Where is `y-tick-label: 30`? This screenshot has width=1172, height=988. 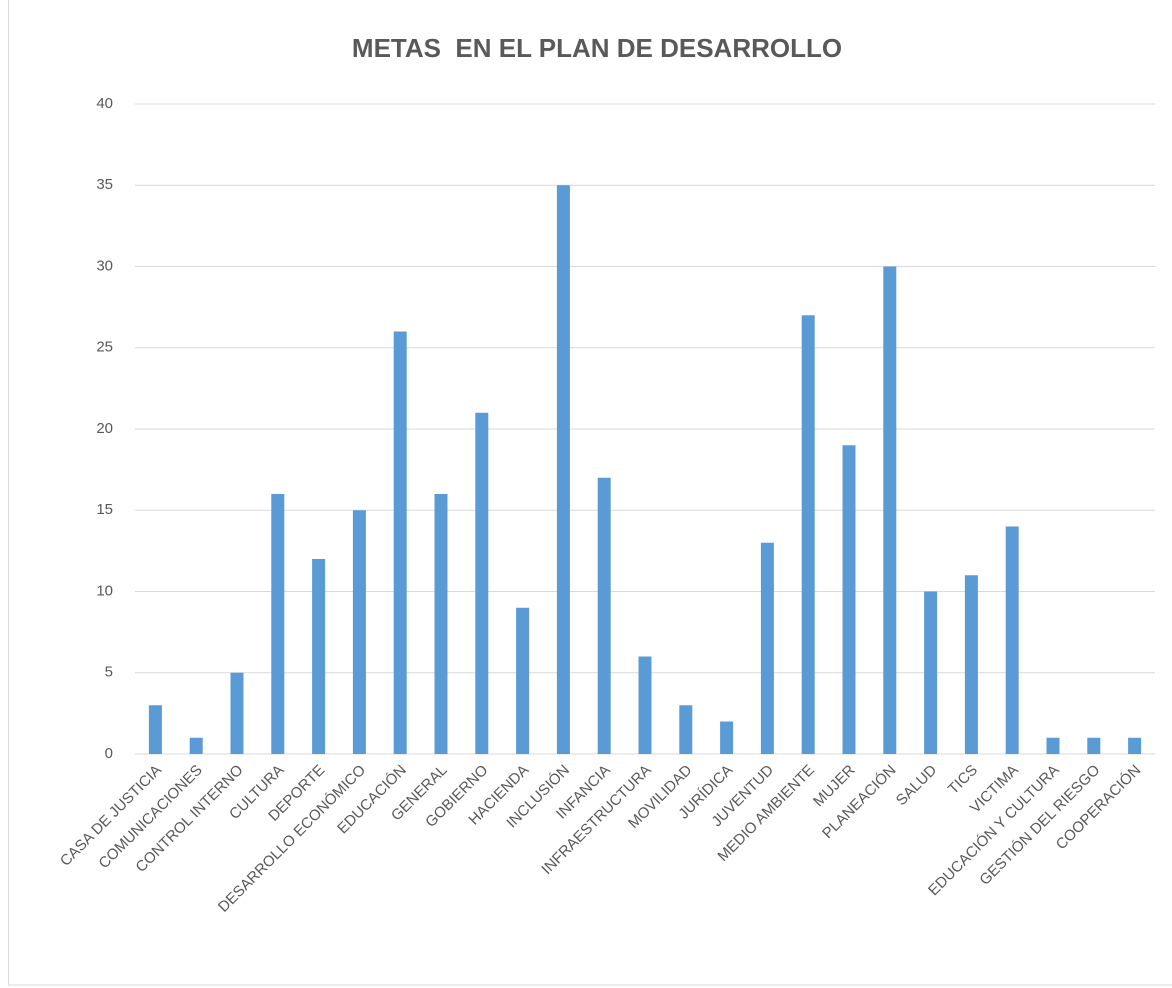
y-tick-label: 30 is located at coordinates (104, 265).